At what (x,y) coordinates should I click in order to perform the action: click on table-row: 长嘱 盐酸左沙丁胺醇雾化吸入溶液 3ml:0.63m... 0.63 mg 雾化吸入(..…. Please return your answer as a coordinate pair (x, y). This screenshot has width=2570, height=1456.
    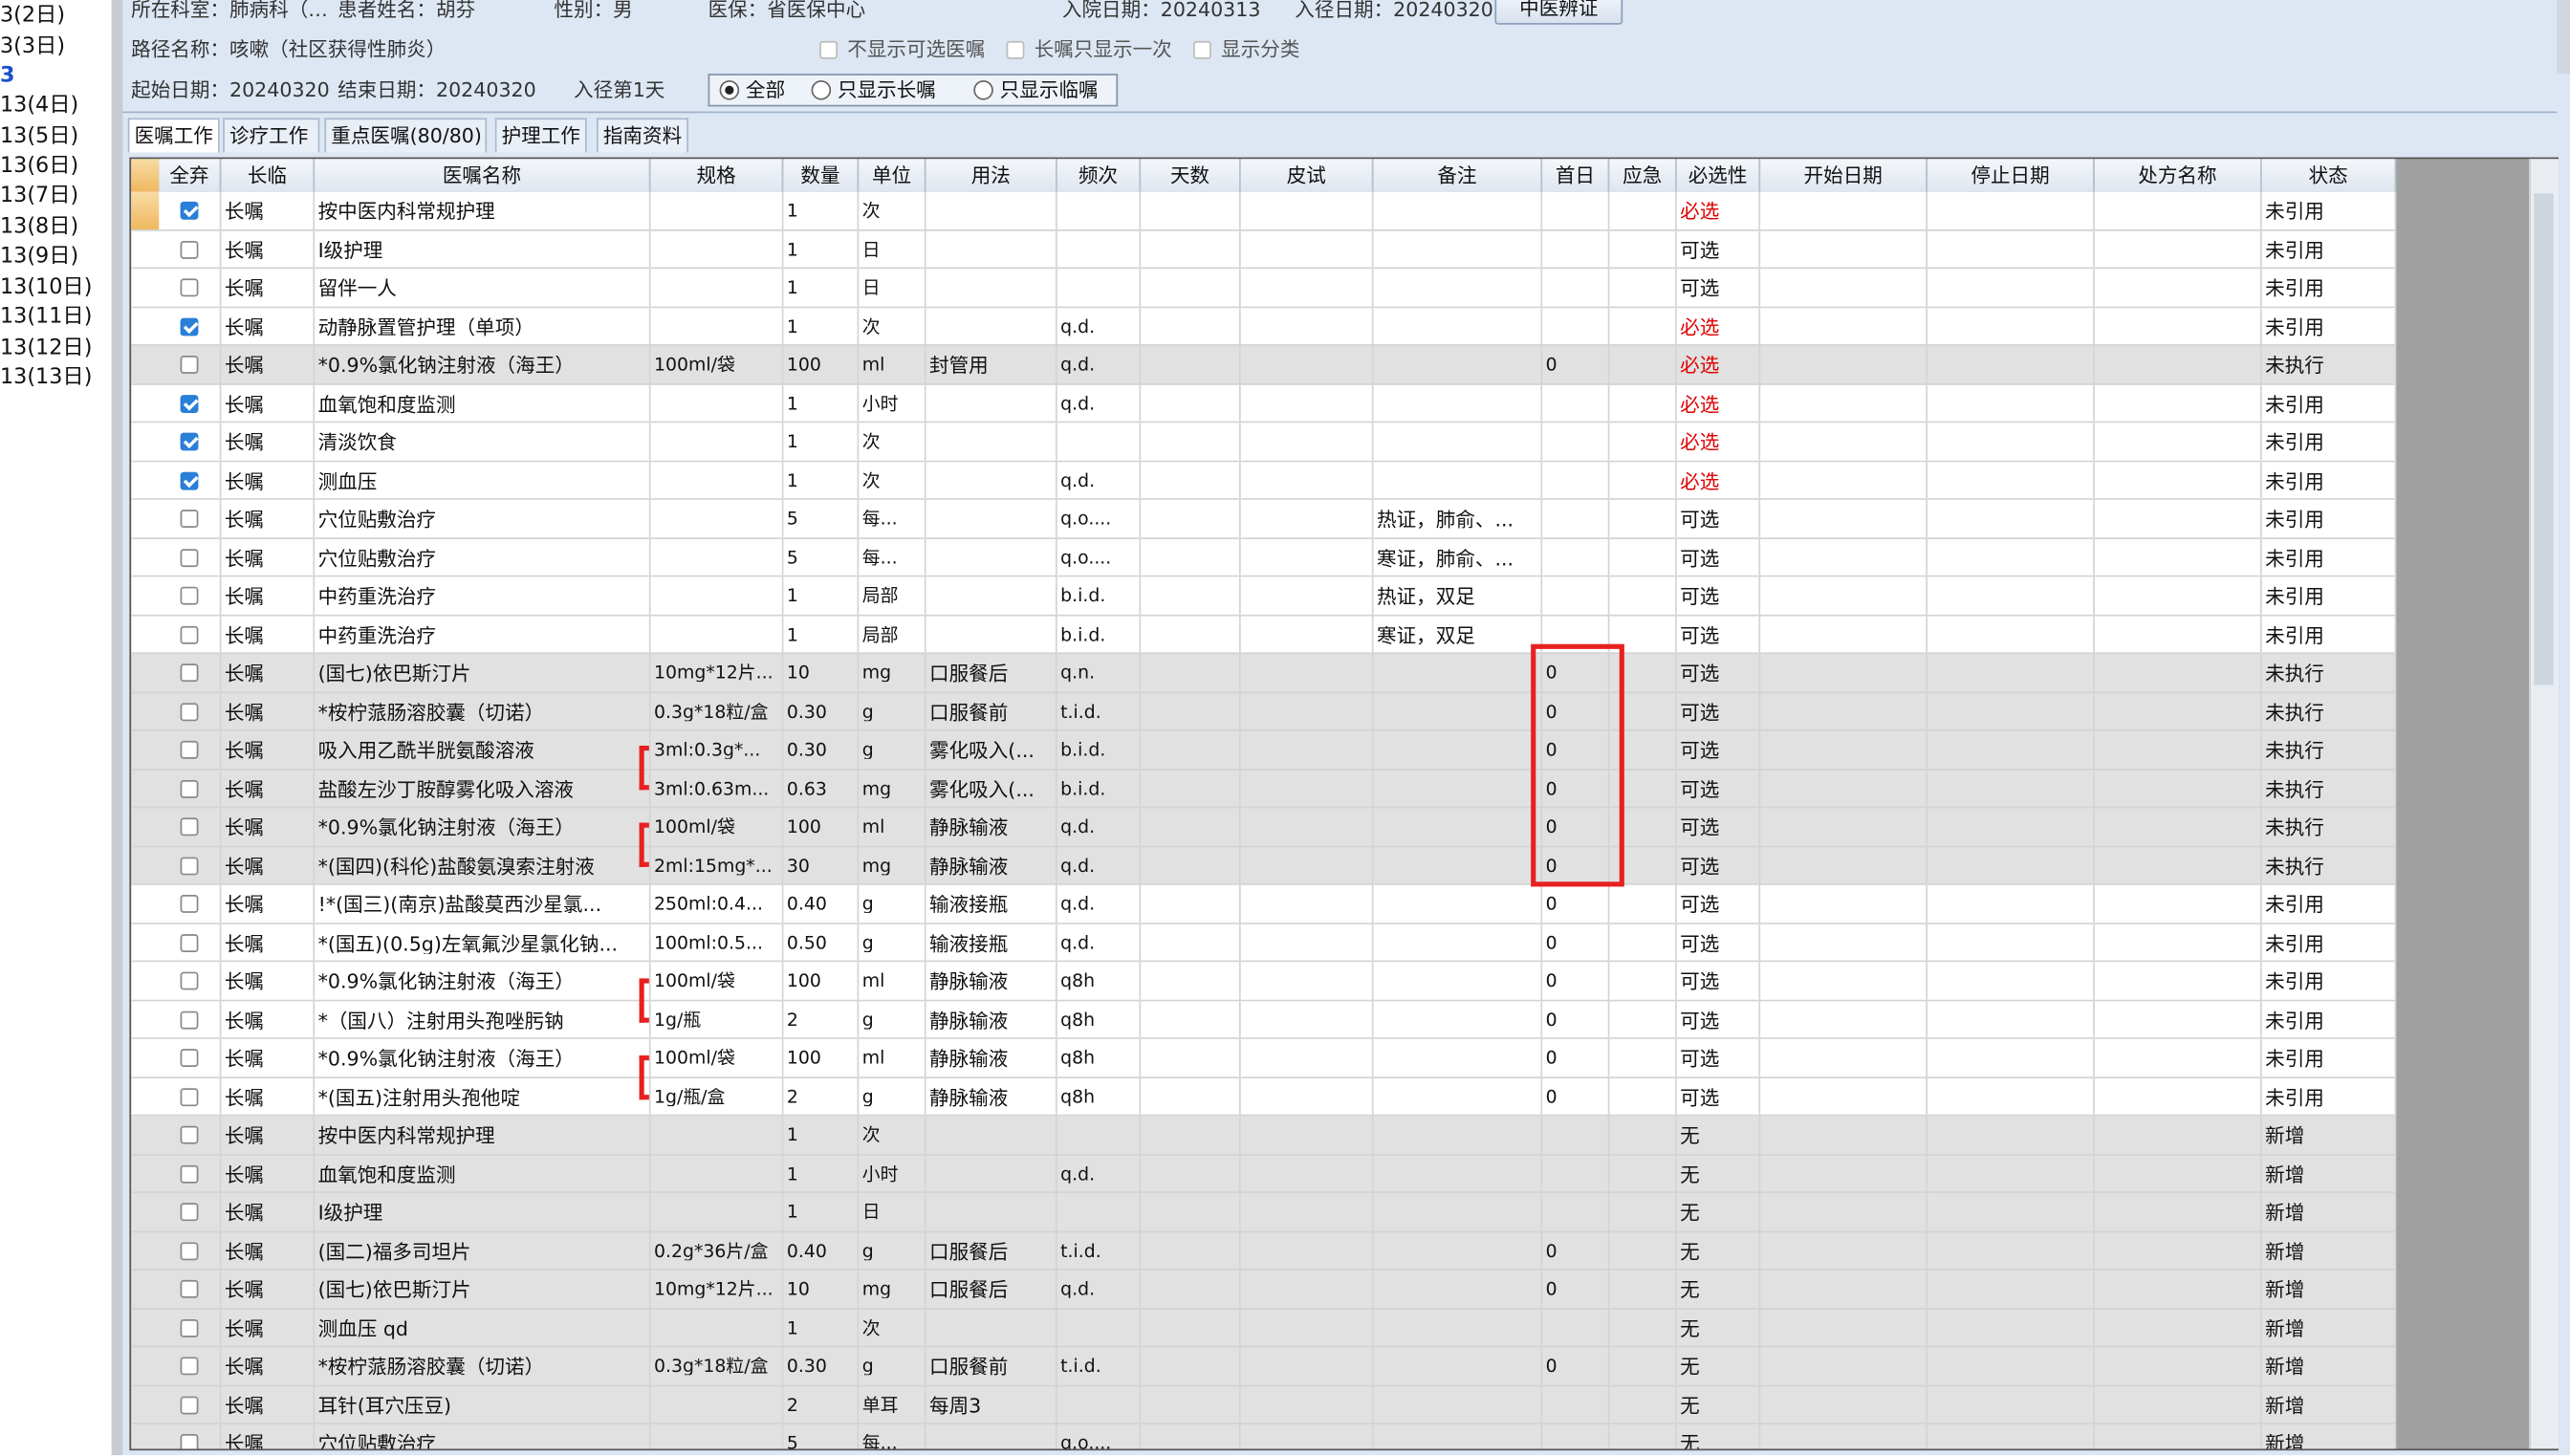
    Looking at the image, I should click on (1264, 789).